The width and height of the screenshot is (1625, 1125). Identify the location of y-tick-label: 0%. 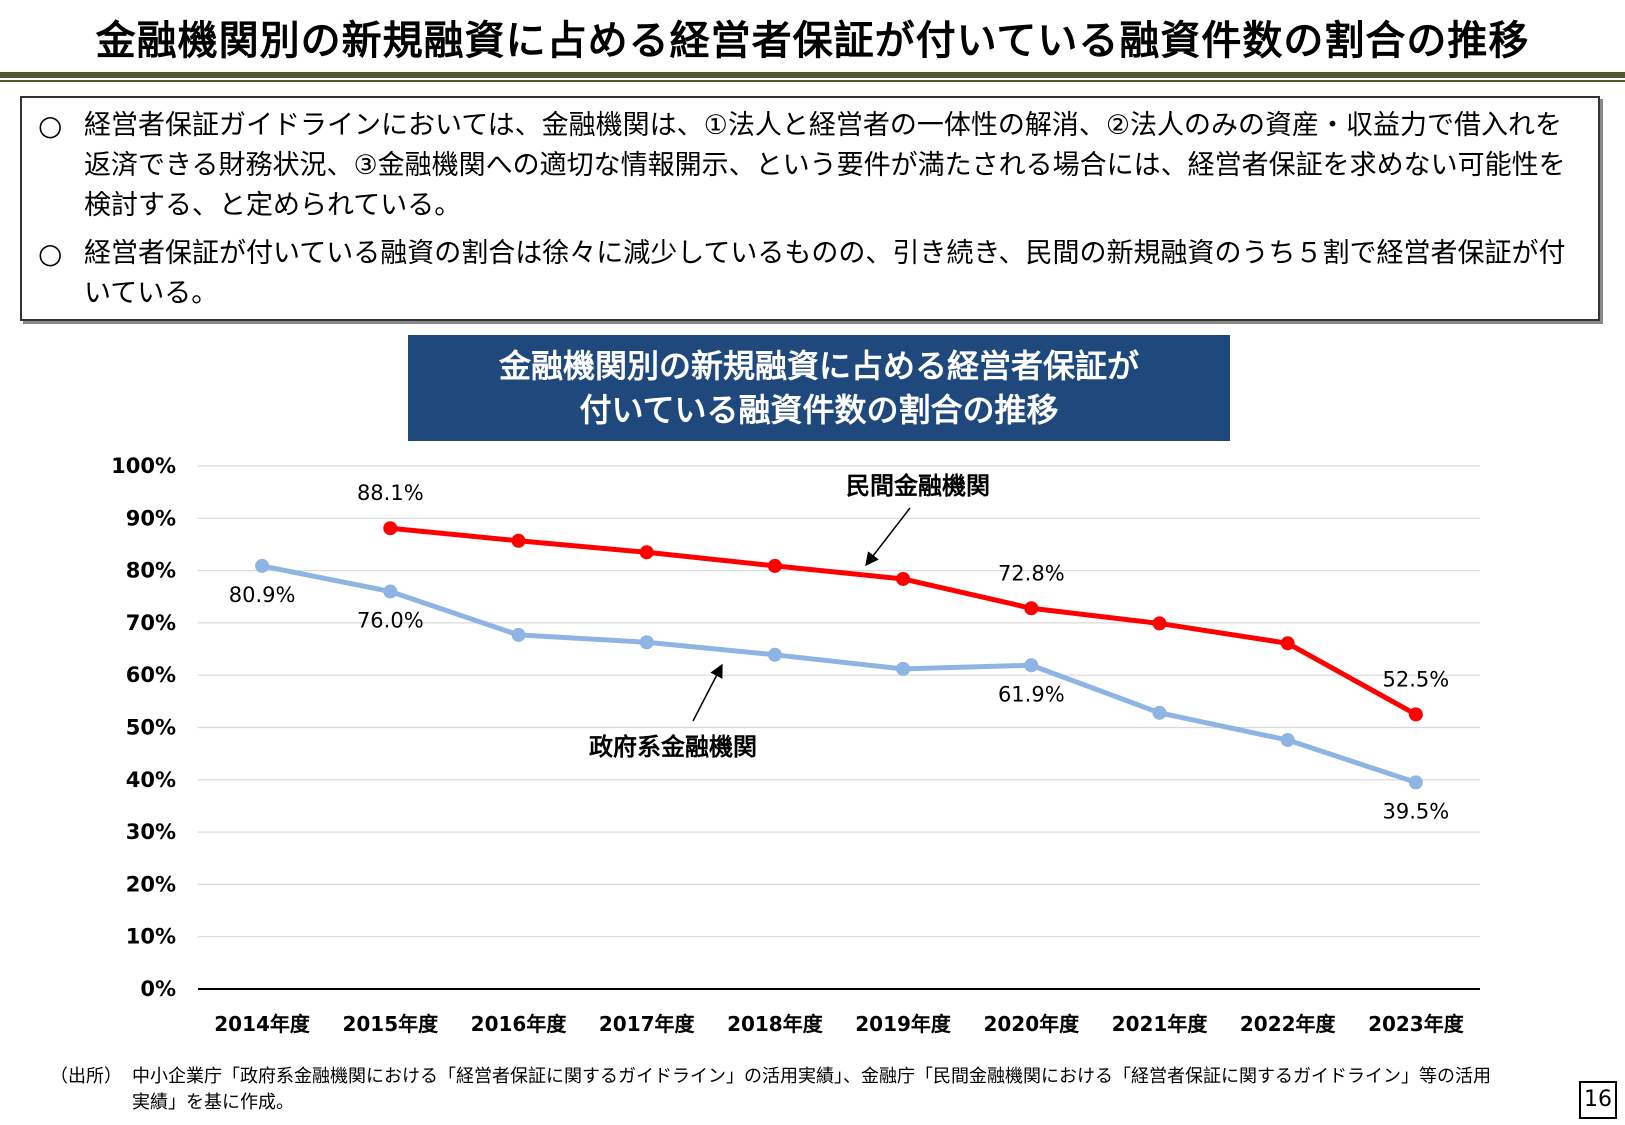
(158, 989).